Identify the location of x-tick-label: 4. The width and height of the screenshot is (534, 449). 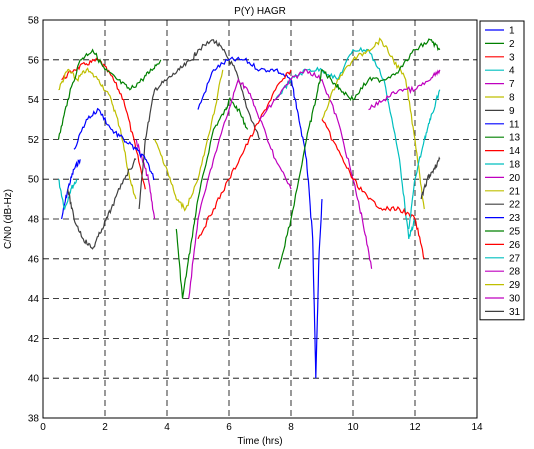
(167, 427).